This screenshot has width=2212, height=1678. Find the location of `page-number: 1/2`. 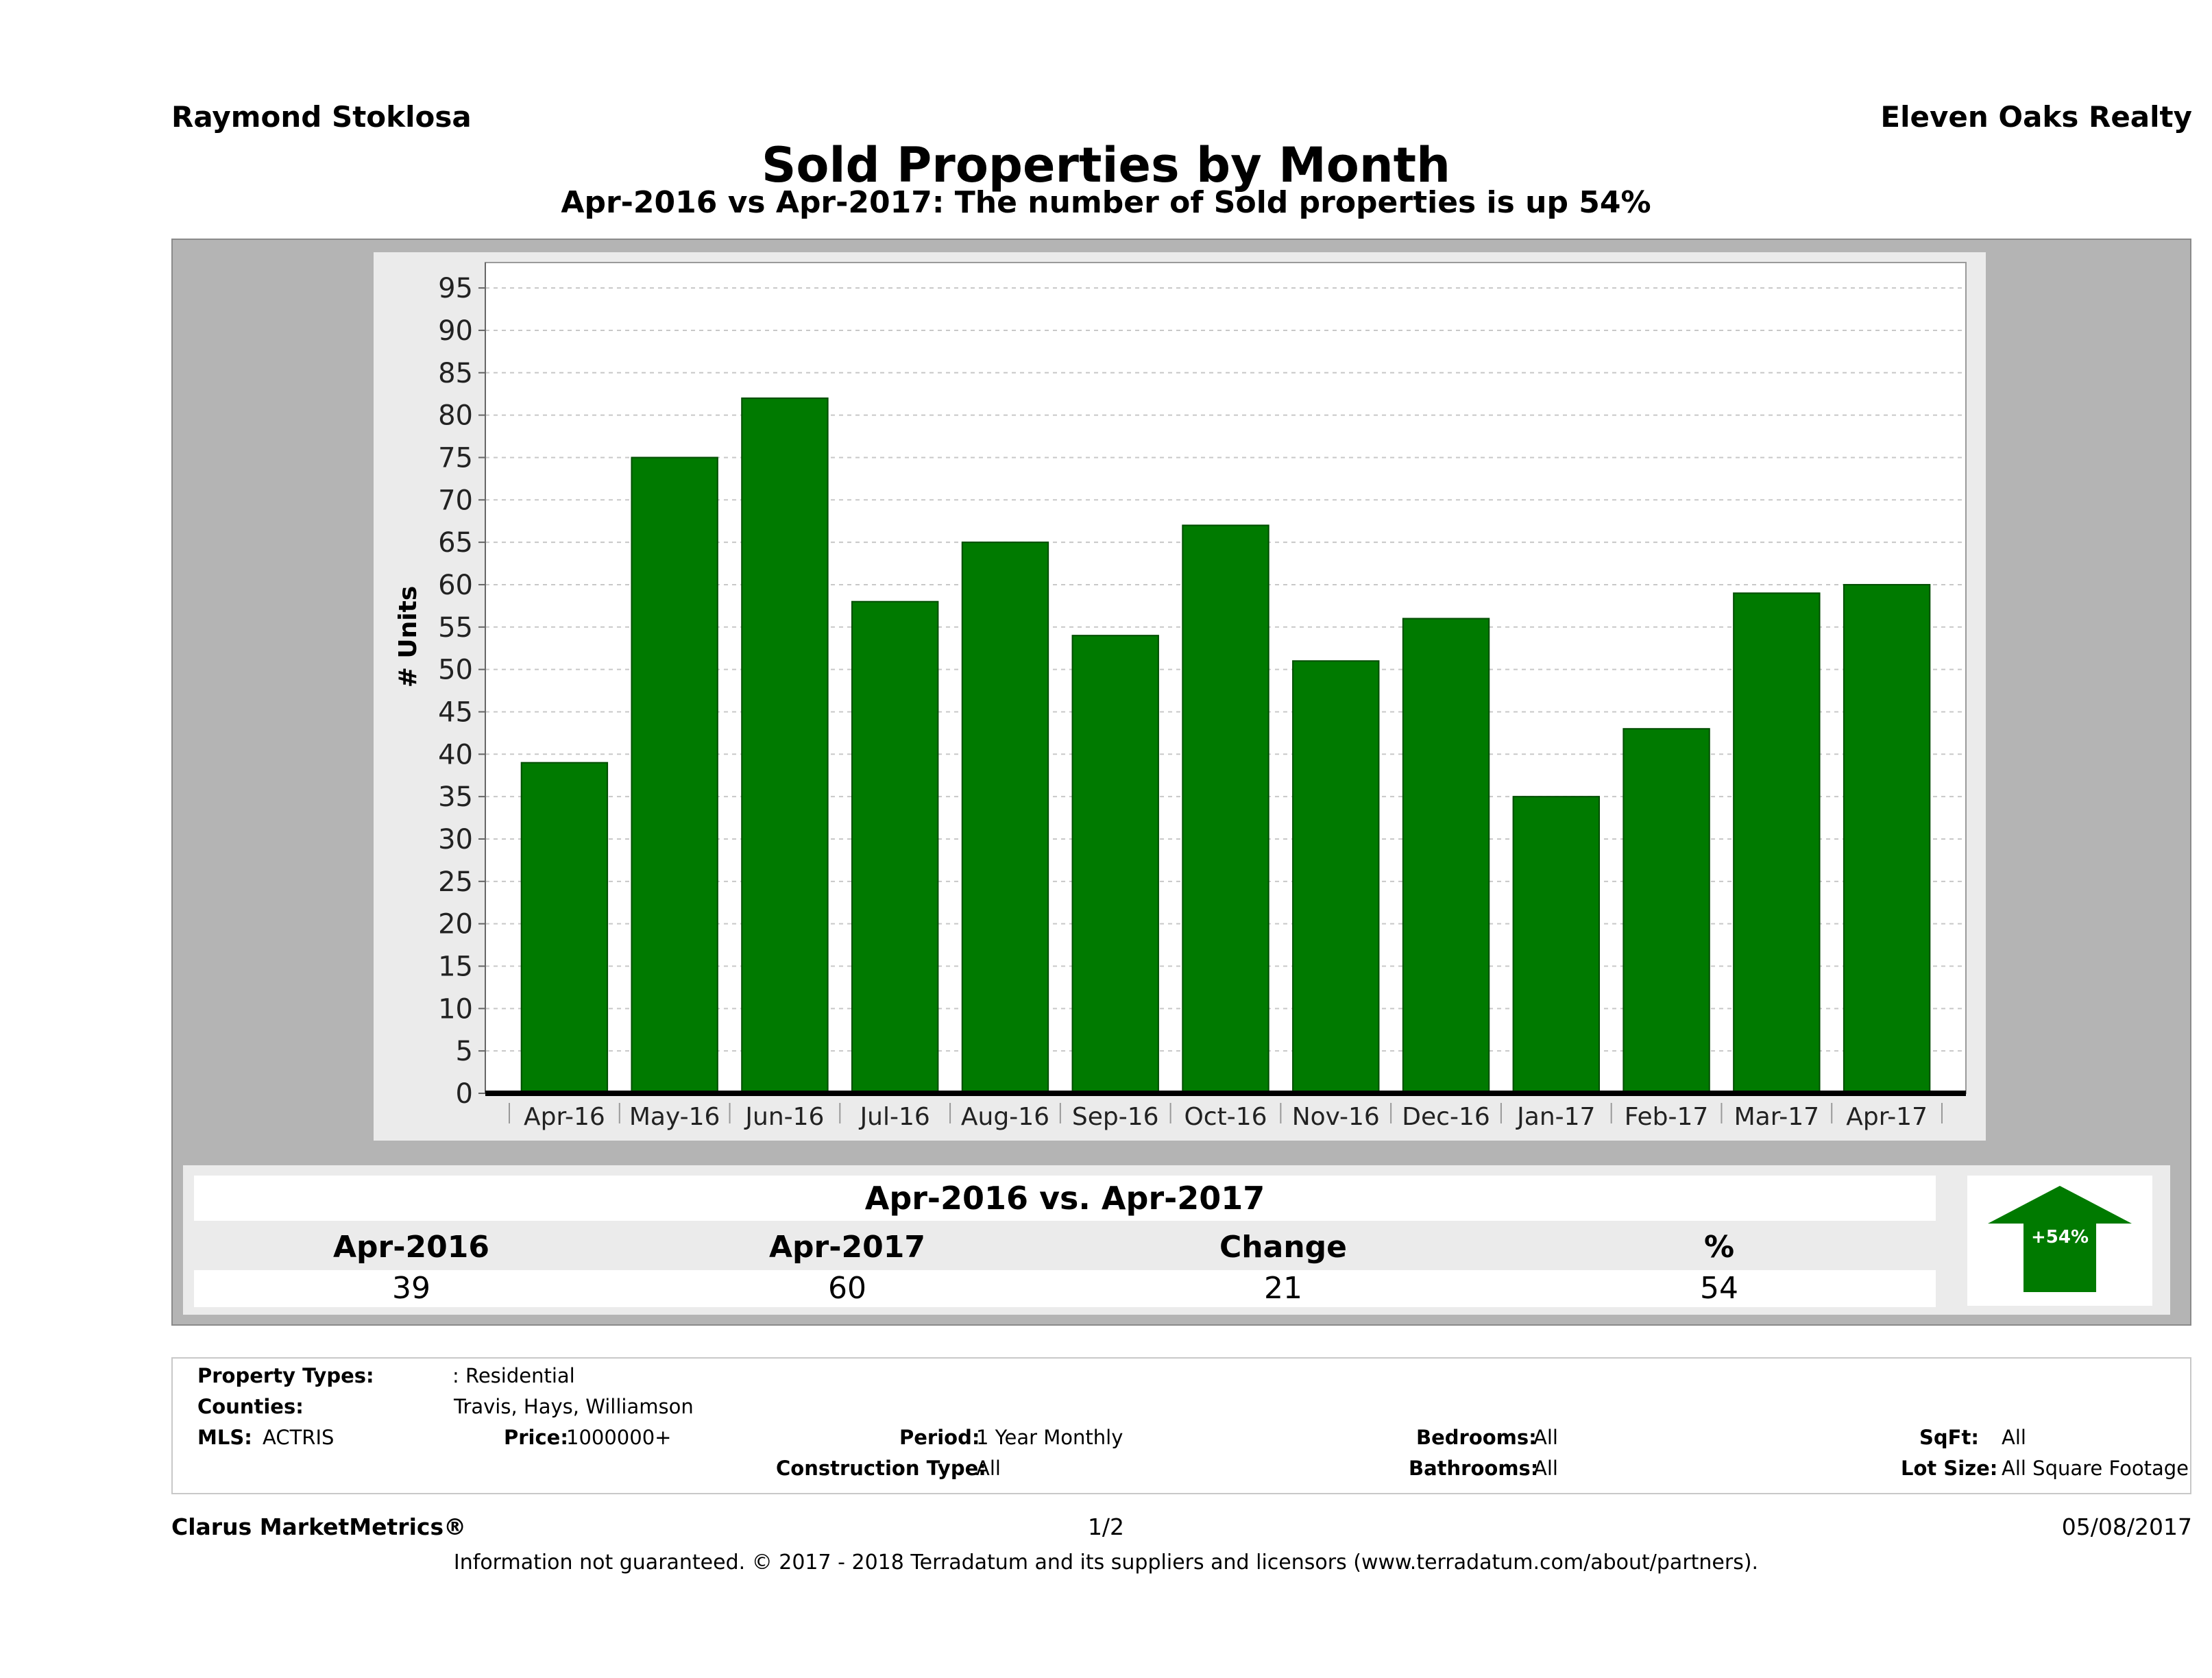

page-number: 1/2 is located at coordinates (1106, 1526).